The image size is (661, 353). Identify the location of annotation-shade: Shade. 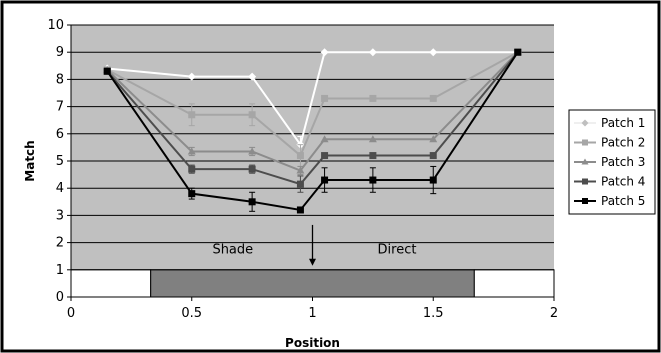
(232, 249).